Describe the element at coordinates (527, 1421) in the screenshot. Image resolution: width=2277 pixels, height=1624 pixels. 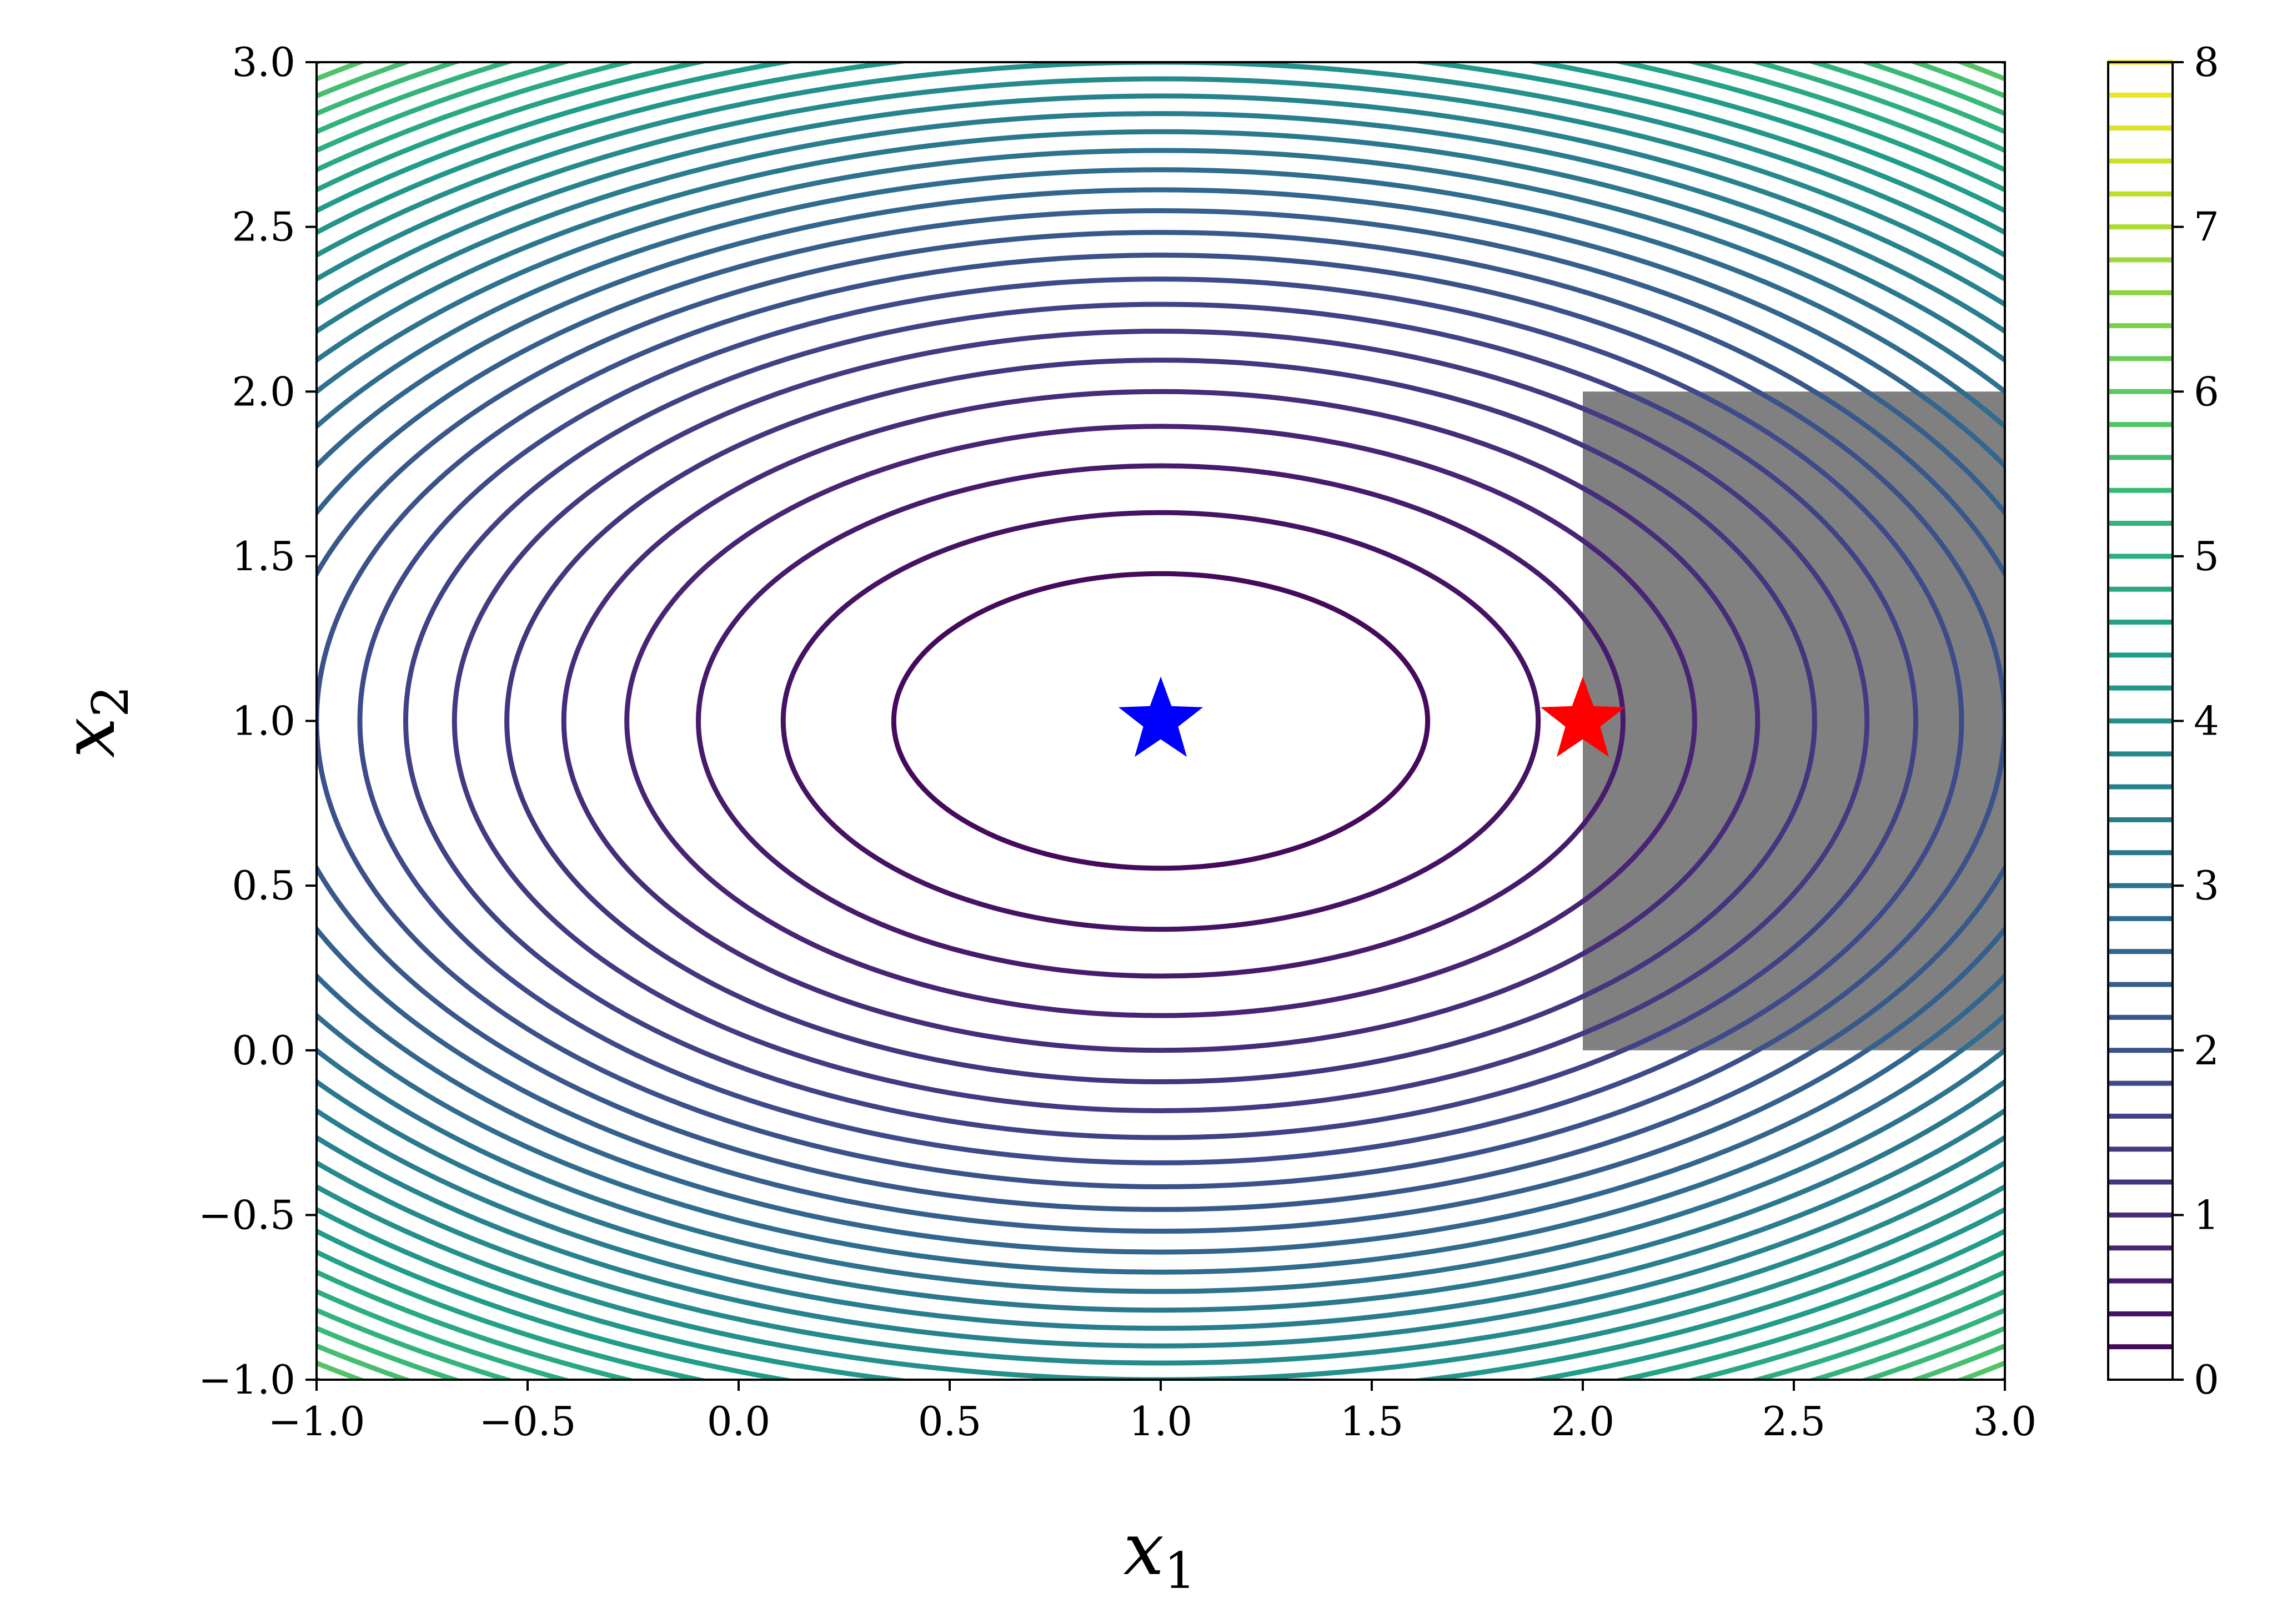
I see `x-tick-label-1: −0.5` at that location.